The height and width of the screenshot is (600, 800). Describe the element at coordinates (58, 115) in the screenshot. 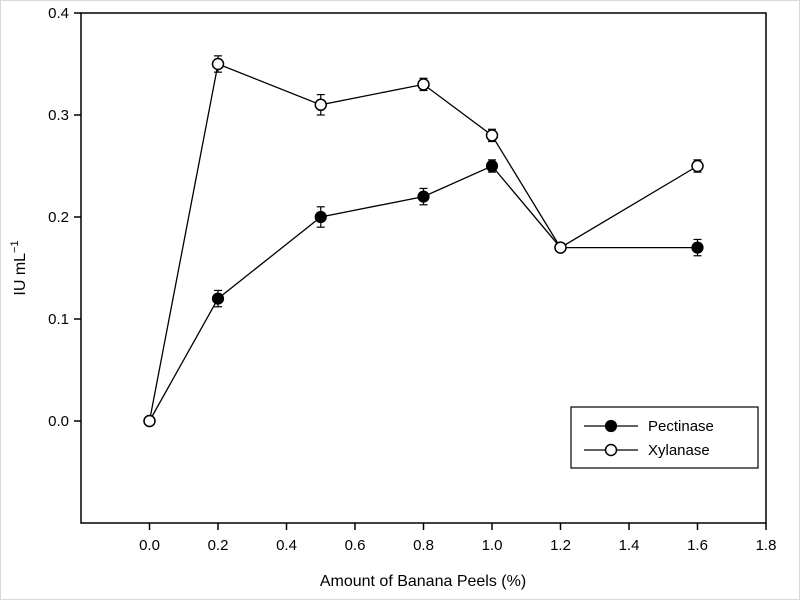

I see `y-tick-label: 0.3` at that location.